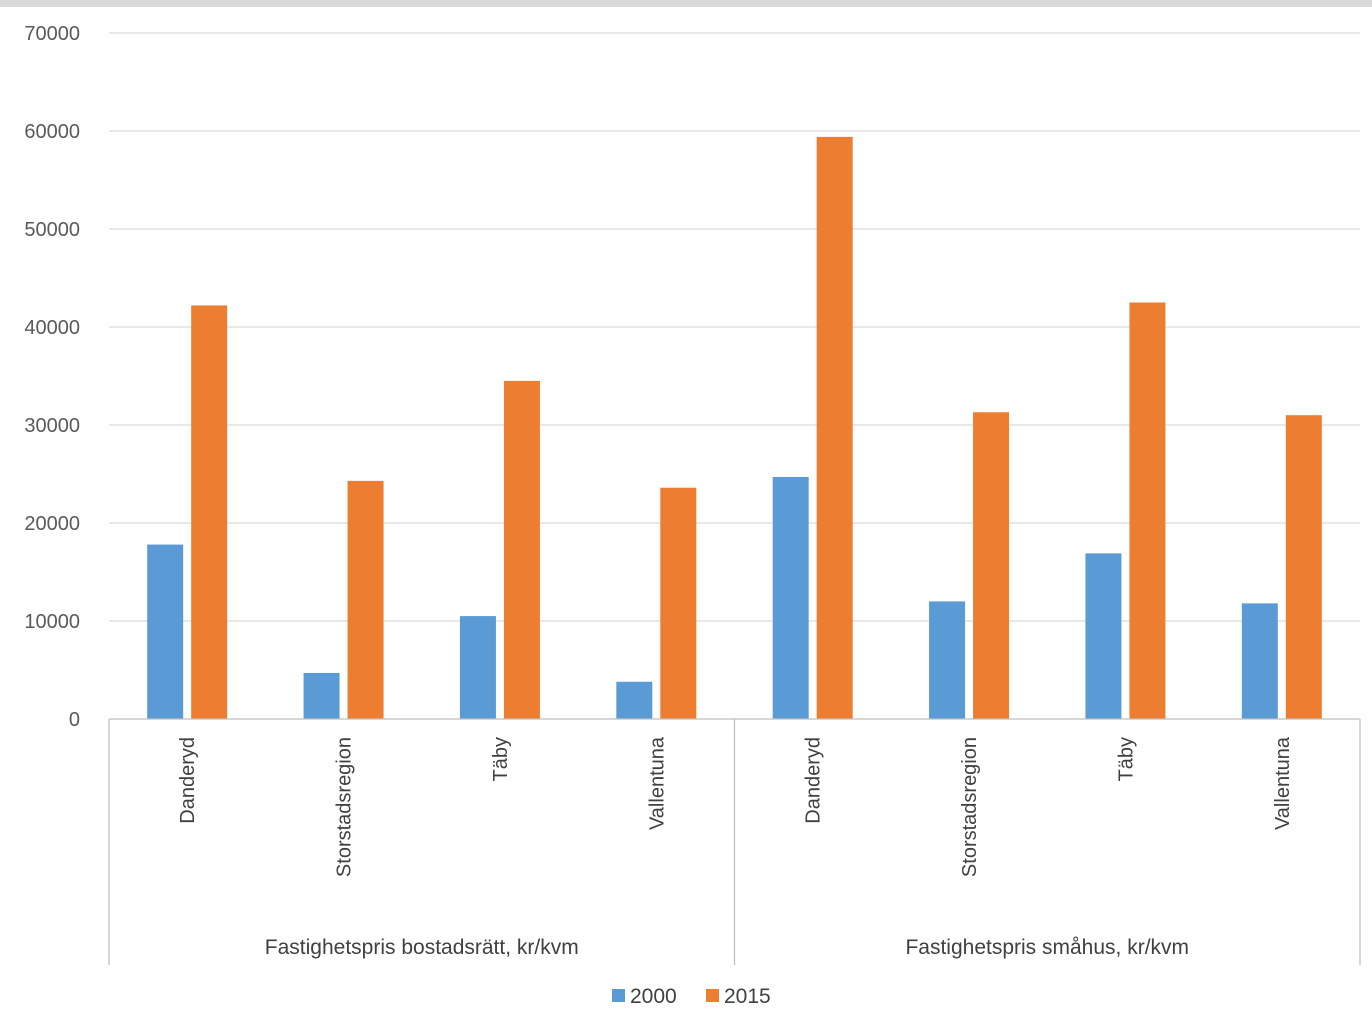 Image resolution: width=1372 pixels, height=1014 pixels. Describe the element at coordinates (52, 132) in the screenshot. I see `y-tick-label: 60000` at that location.